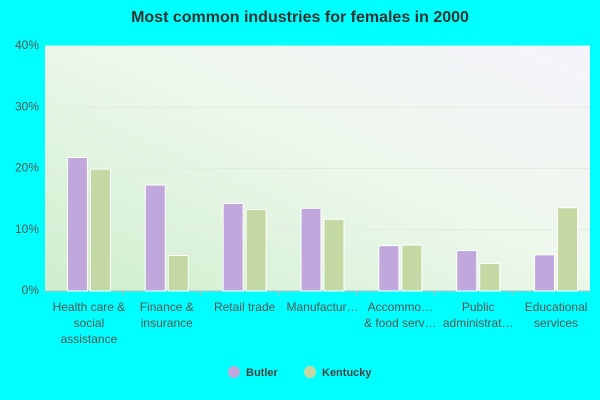 The image size is (600, 400). I want to click on legend-label: Butler, so click(262, 373).